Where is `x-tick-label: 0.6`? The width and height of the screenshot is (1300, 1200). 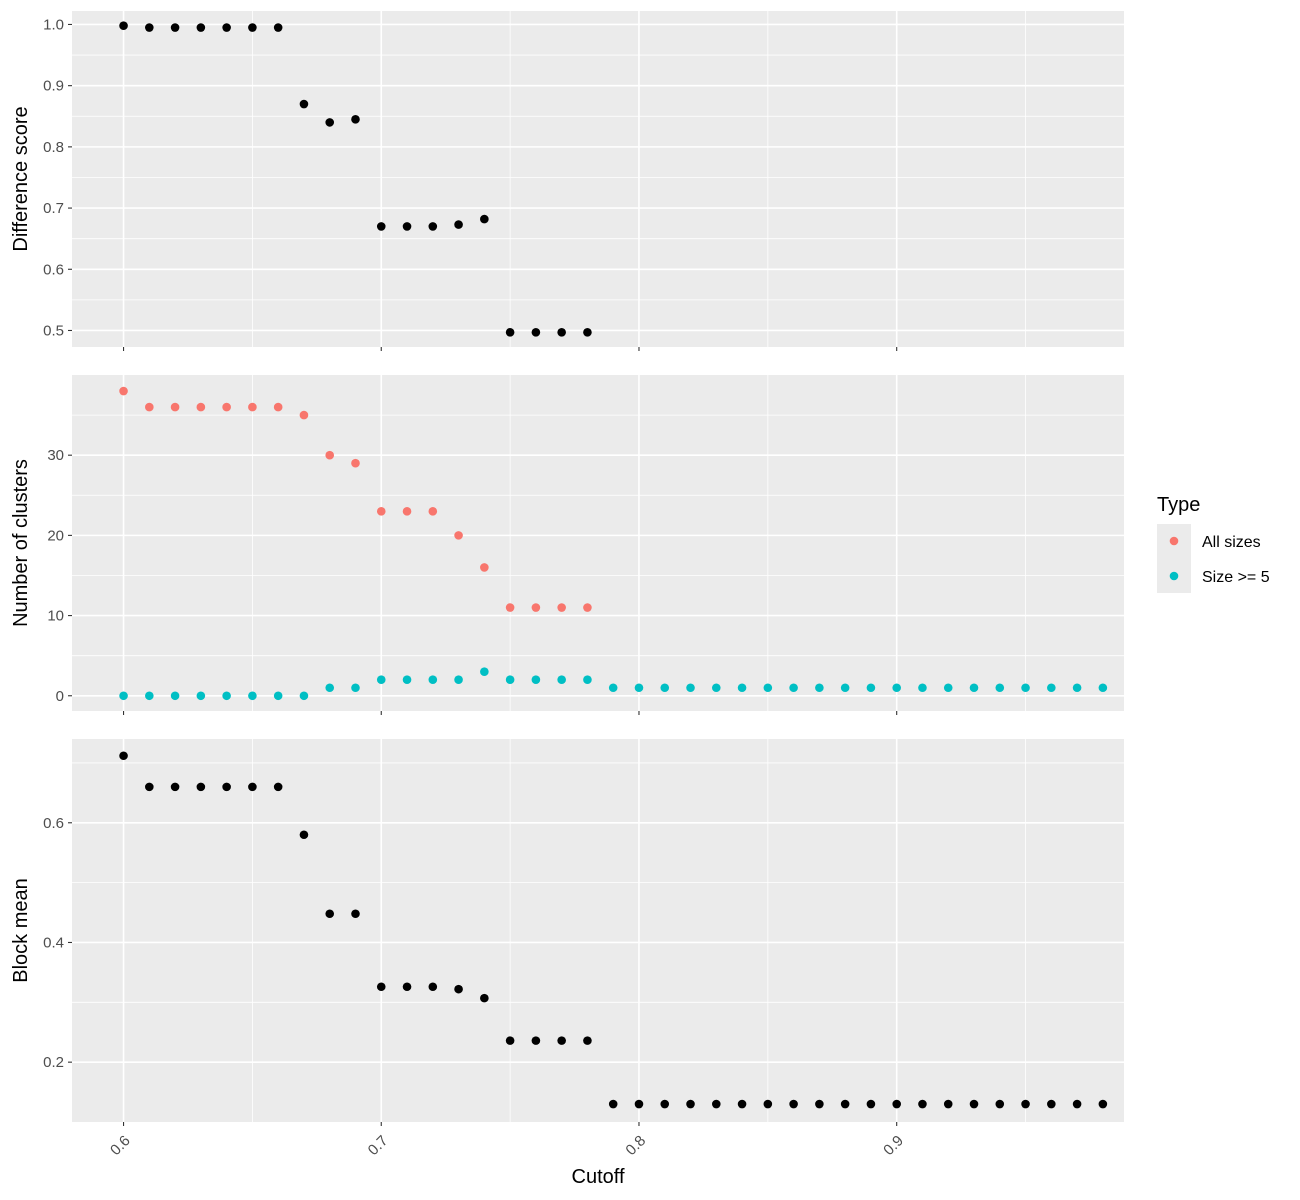 x-tick-label: 0.6 is located at coordinates (120, 1145).